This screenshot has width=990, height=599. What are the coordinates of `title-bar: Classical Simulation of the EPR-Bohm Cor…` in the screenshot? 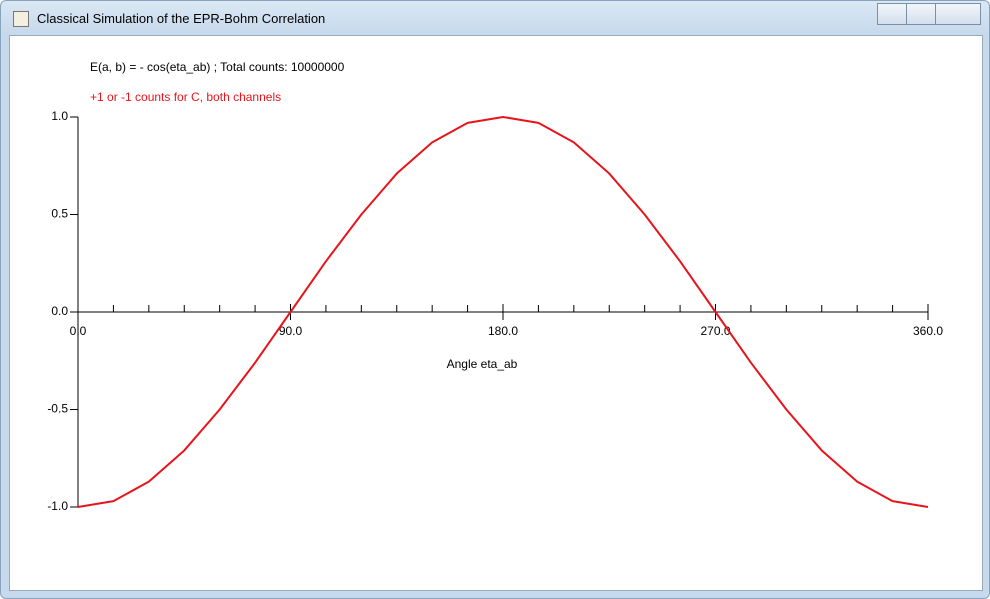 It's located at (495, 18).